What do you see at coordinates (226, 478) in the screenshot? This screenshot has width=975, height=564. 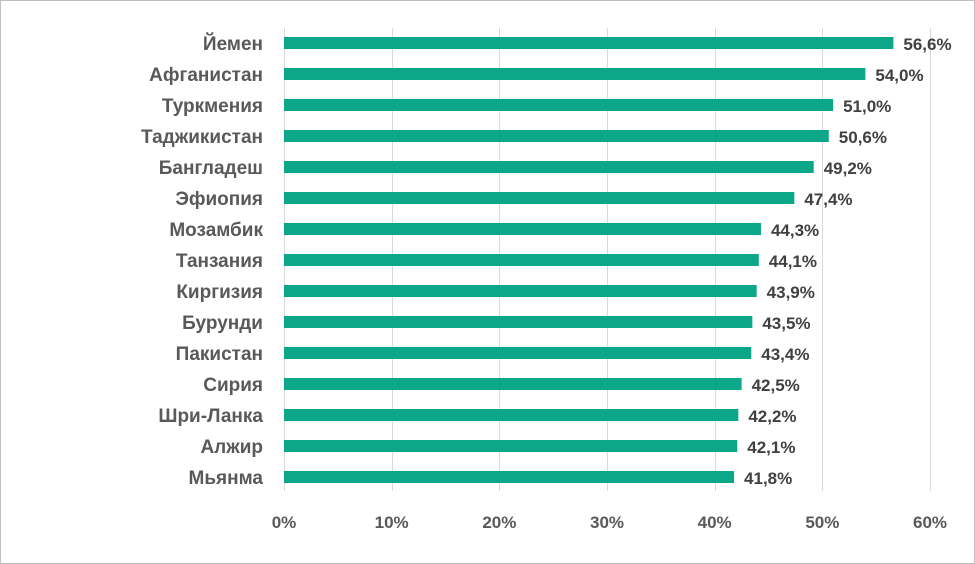 I see `category-label: Мьянма` at bounding box center [226, 478].